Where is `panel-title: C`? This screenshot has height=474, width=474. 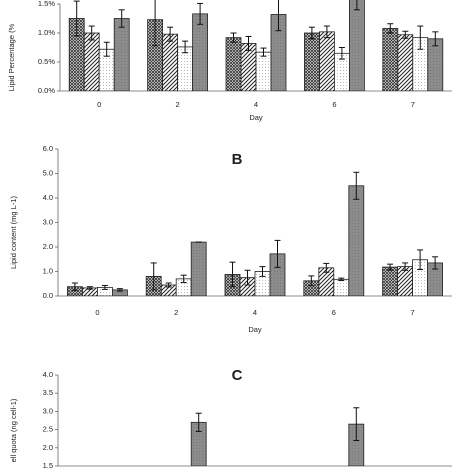 panel-title: C is located at coordinates (237, 375).